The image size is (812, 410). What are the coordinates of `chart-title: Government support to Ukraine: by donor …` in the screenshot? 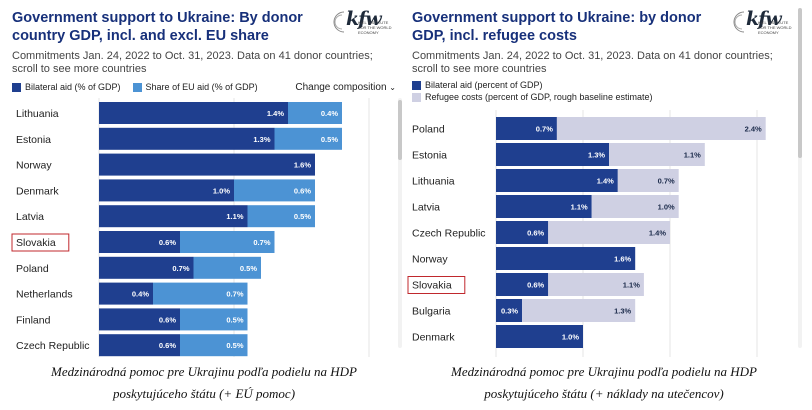 It's located at (557, 27).